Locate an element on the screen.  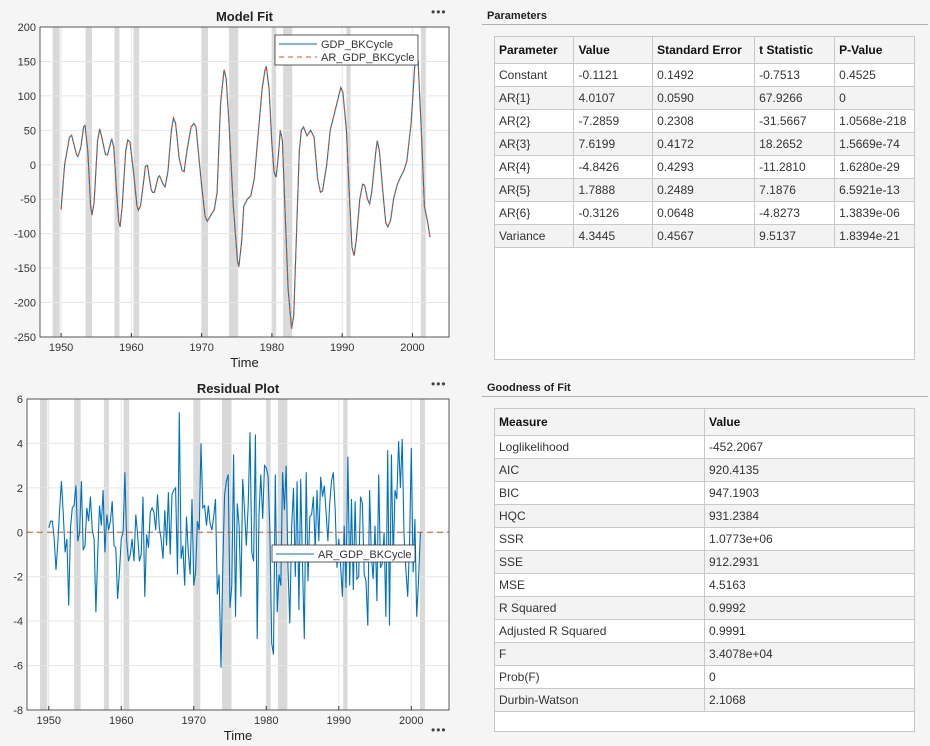
column-header: Measure is located at coordinates (600, 422).